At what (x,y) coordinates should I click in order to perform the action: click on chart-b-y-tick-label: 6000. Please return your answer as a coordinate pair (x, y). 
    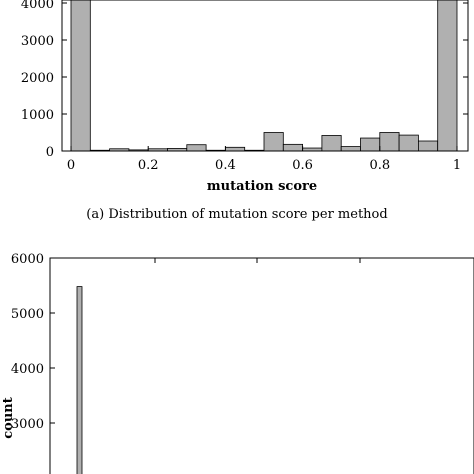
    Looking at the image, I should click on (27, 259).